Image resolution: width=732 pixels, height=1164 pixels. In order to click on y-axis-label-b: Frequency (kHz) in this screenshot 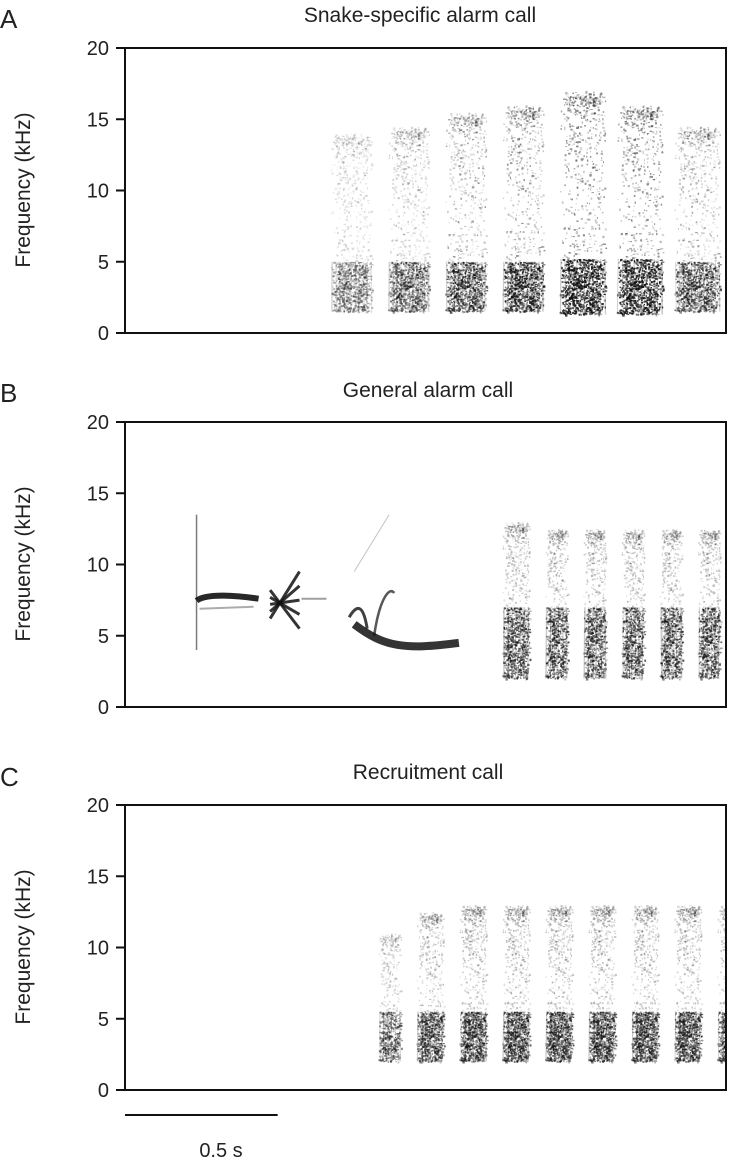, I will do `click(23, 563)`.